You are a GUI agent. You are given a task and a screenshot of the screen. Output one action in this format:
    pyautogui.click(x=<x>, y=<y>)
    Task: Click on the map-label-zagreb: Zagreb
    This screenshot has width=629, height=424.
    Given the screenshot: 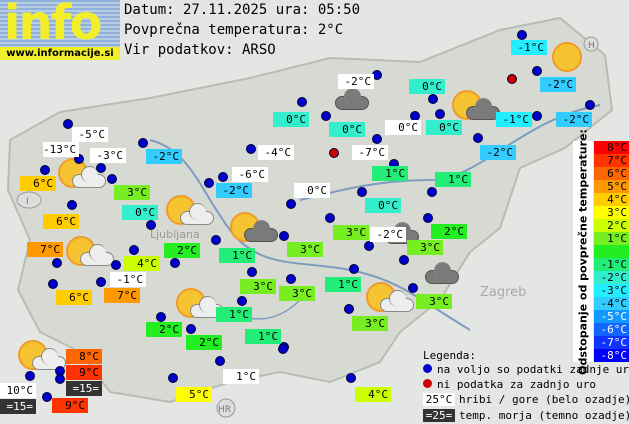 What is the action you would take?
    pyautogui.click(x=503, y=292)
    